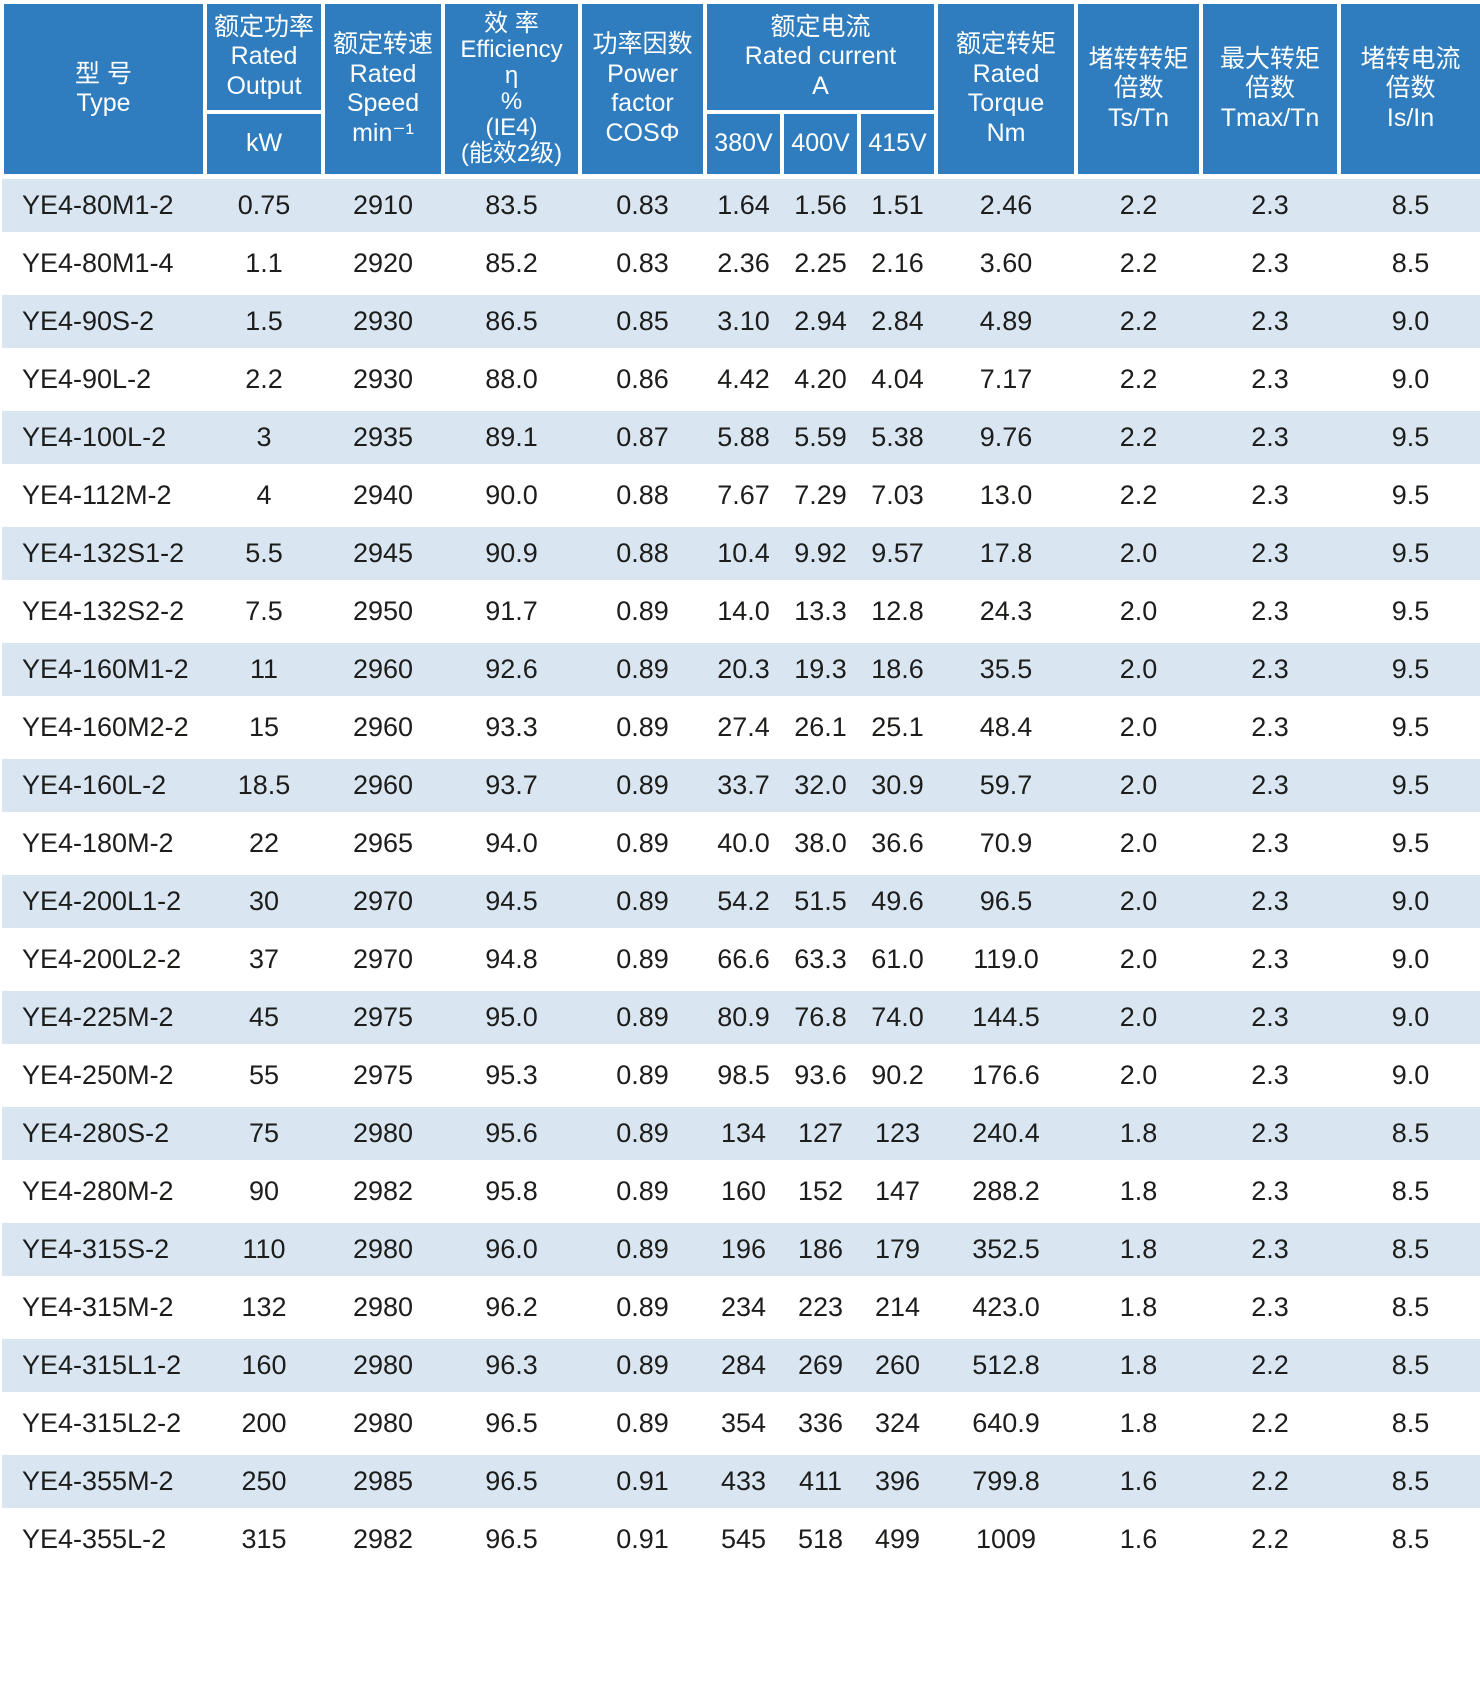  What do you see at coordinates (383, 611) in the screenshot?
I see `cell-speed: 2950` at bounding box center [383, 611].